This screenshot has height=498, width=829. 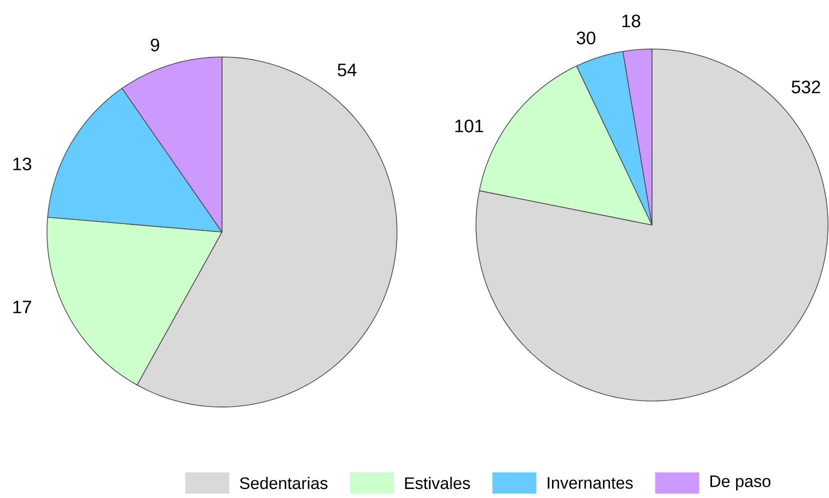 What do you see at coordinates (469, 126) in the screenshot?
I see `data-label: 101` at bounding box center [469, 126].